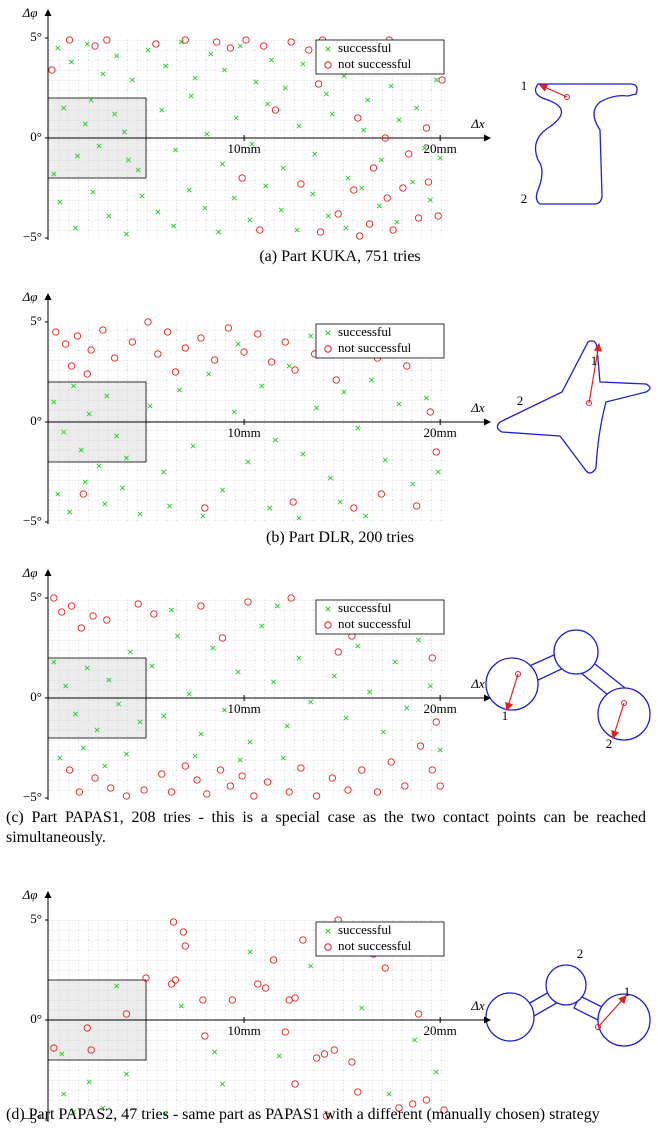  What do you see at coordinates (568, 1005) in the screenshot?
I see `part-papas2-shape` at bounding box center [568, 1005].